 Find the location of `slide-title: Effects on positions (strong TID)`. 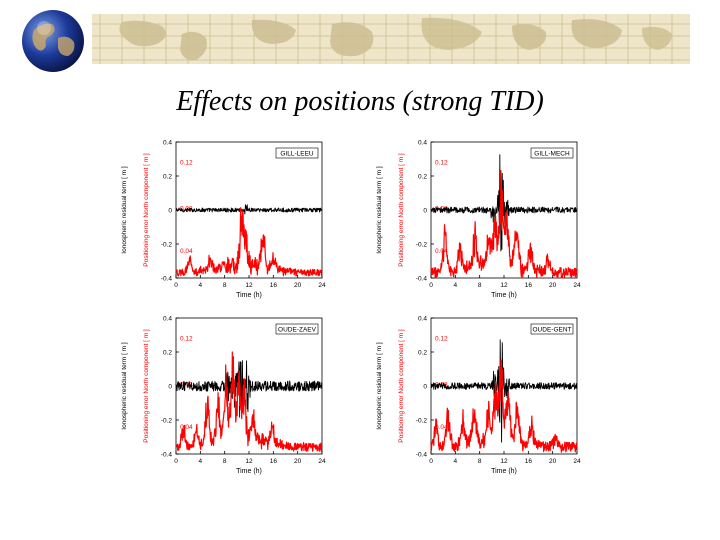

slide-title: Effects on positions (strong TID) is located at coordinates (360, 101).